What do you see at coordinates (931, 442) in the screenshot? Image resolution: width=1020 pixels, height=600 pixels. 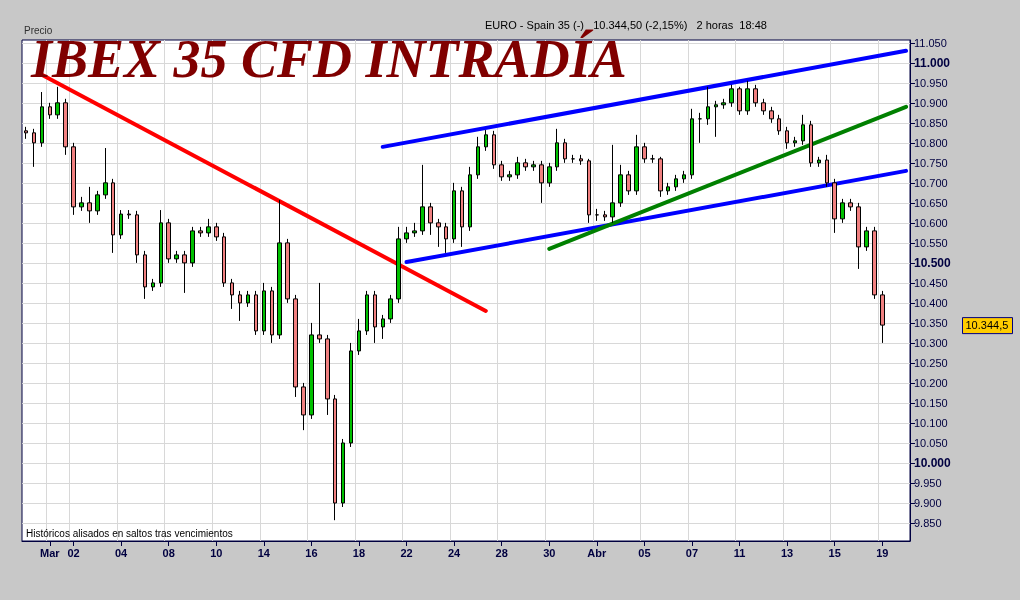 I see `y-tick-label: 10.050` at bounding box center [931, 442].